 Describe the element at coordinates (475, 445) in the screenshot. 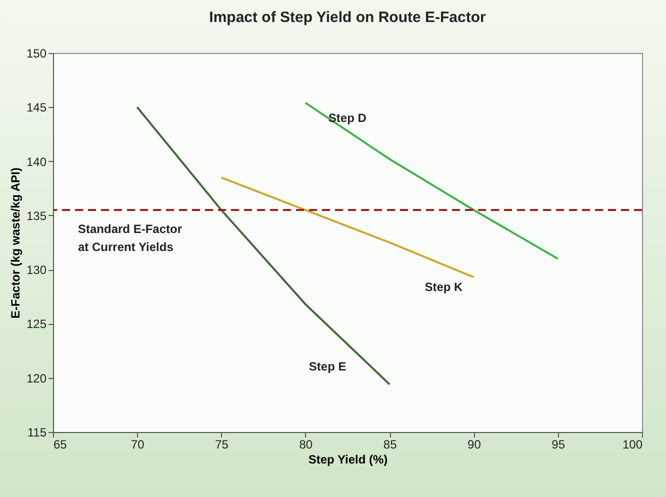

I see `x-tick-label: 90` at that location.